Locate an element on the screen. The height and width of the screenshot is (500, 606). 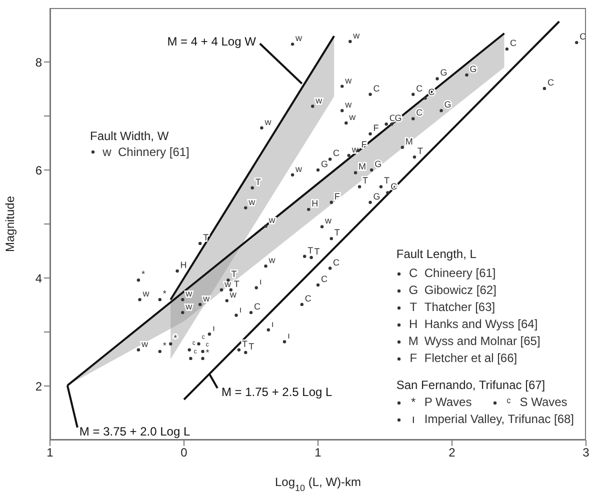
legend-label: Chineery [61] is located at coordinates (460, 273).